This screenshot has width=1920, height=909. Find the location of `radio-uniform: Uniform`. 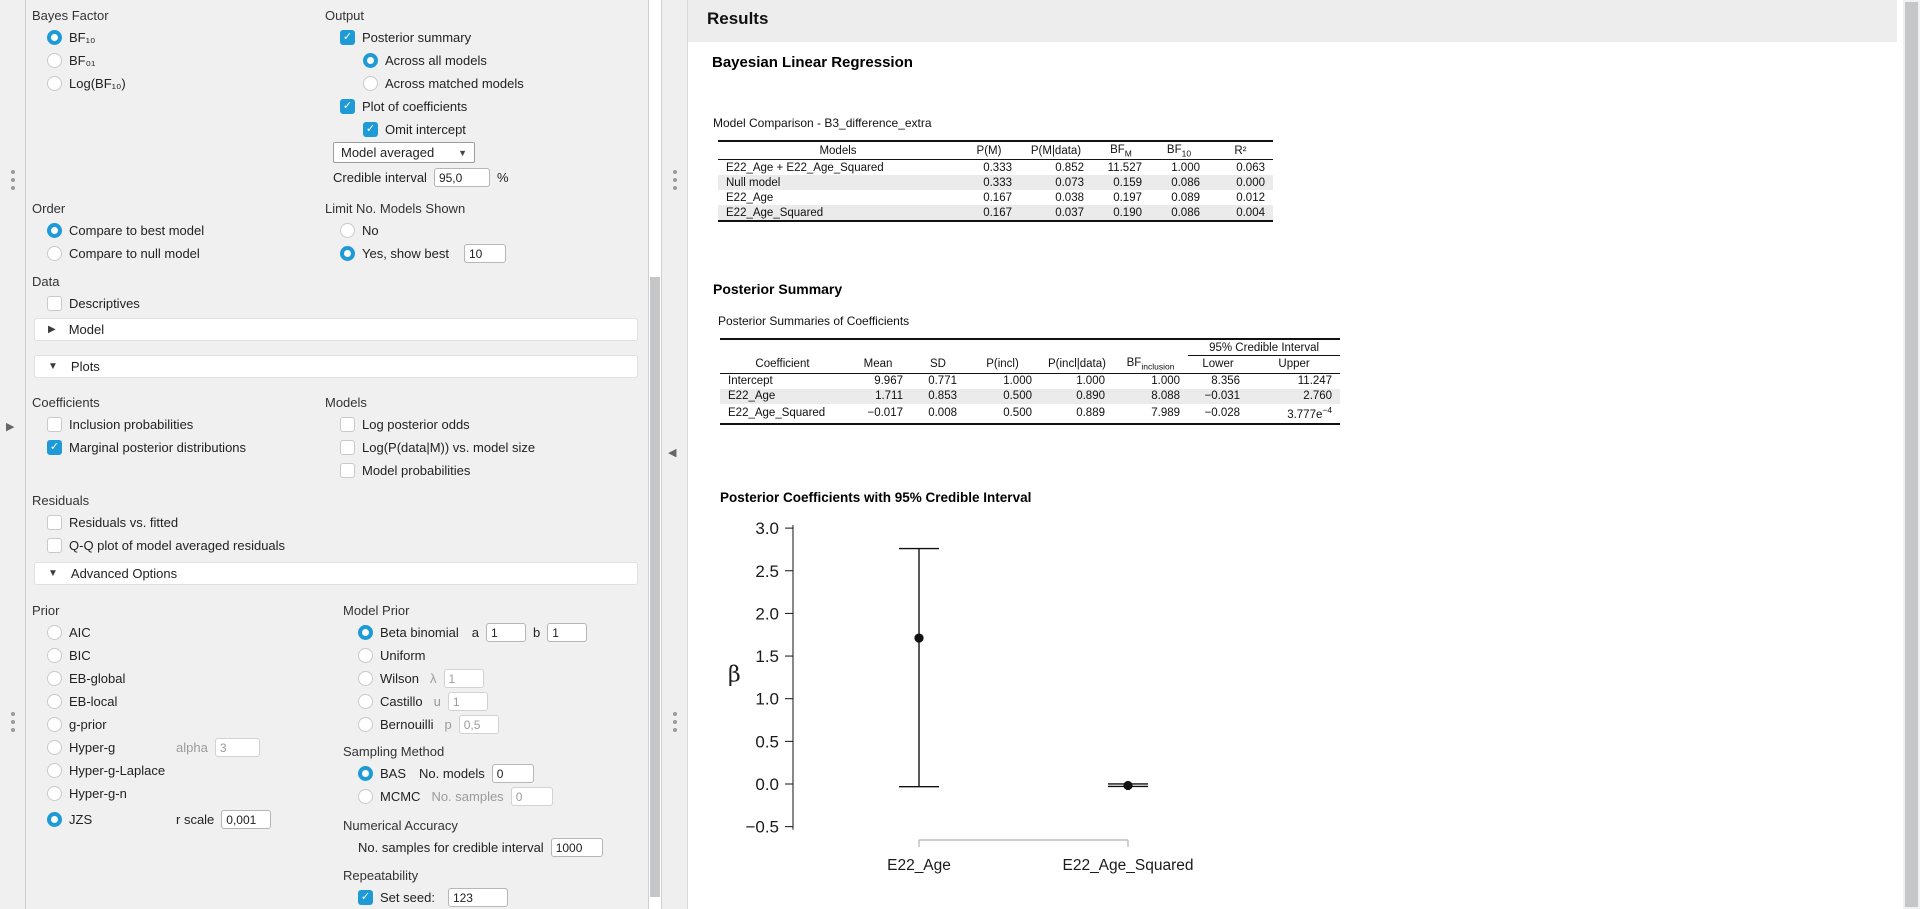

radio-uniform: Uniform is located at coordinates (465, 655).